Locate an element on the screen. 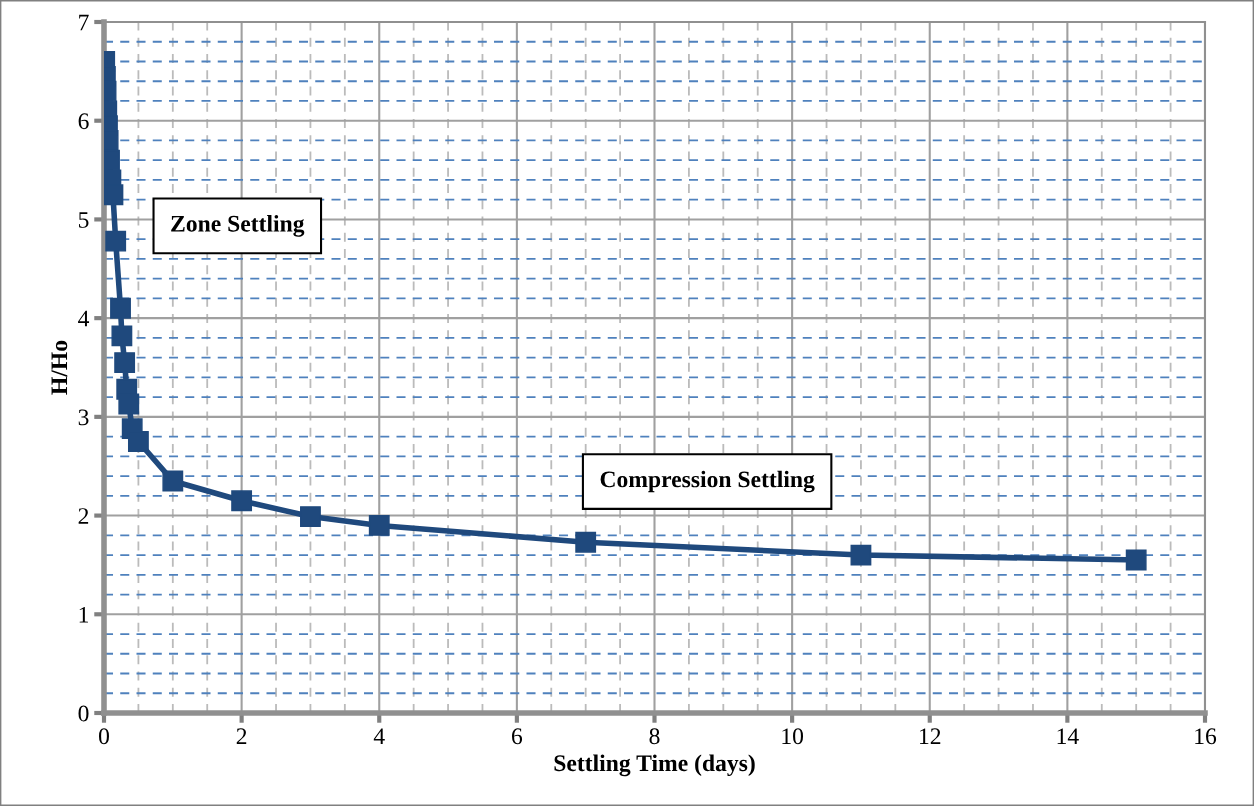  y-axis-title: H/Ho is located at coordinates (59, 367).